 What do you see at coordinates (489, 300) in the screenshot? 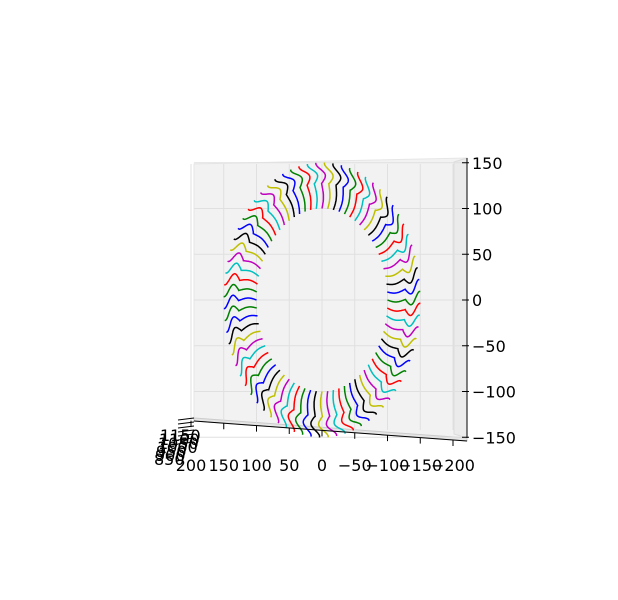
I see `y-axis-ticks: 150 100 50 0 −50 −100 −150` at bounding box center [489, 300].